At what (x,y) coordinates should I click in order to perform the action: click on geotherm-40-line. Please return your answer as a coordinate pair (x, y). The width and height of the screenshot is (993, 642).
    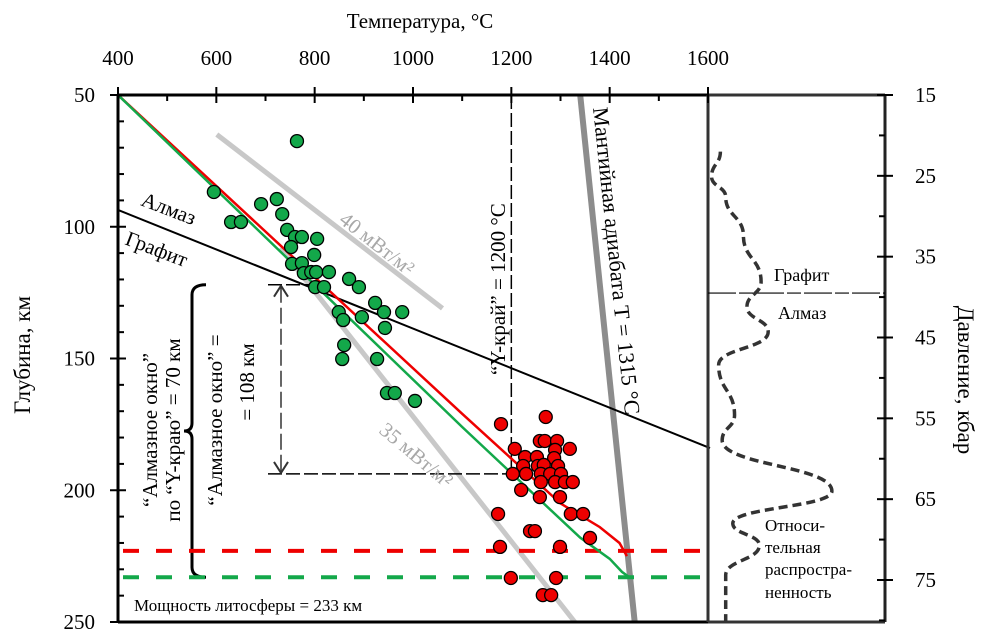
    Looking at the image, I should click on (330, 221).